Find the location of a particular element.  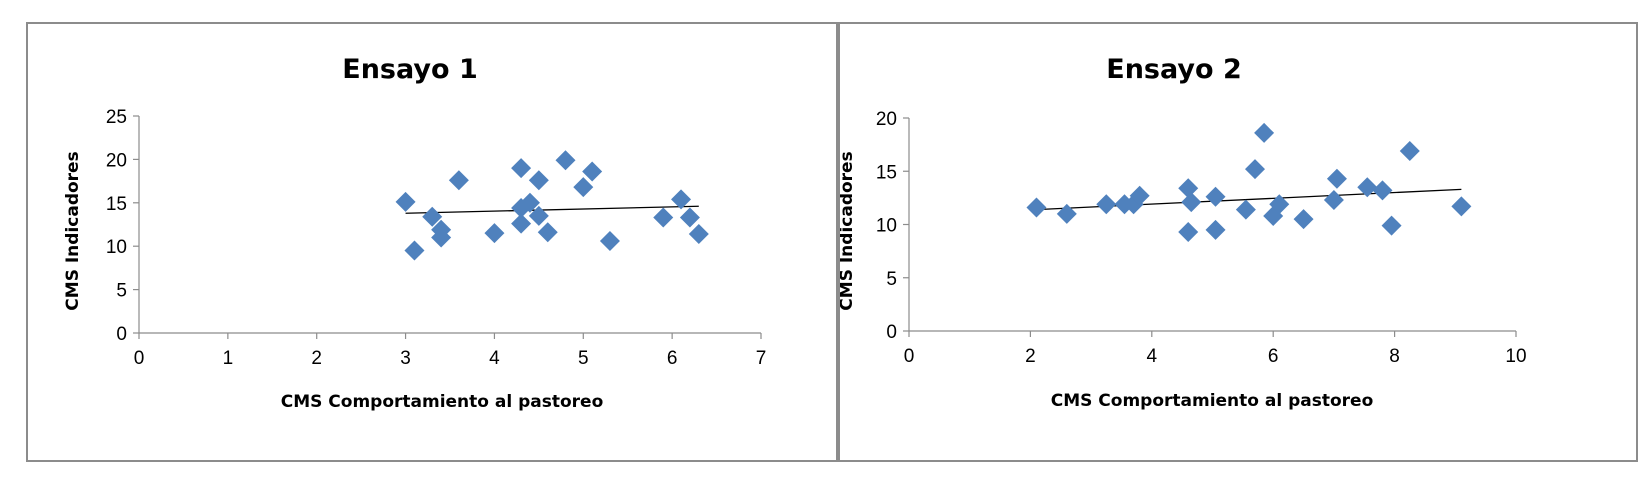

y-tick-label: 25 is located at coordinates (116, 117).